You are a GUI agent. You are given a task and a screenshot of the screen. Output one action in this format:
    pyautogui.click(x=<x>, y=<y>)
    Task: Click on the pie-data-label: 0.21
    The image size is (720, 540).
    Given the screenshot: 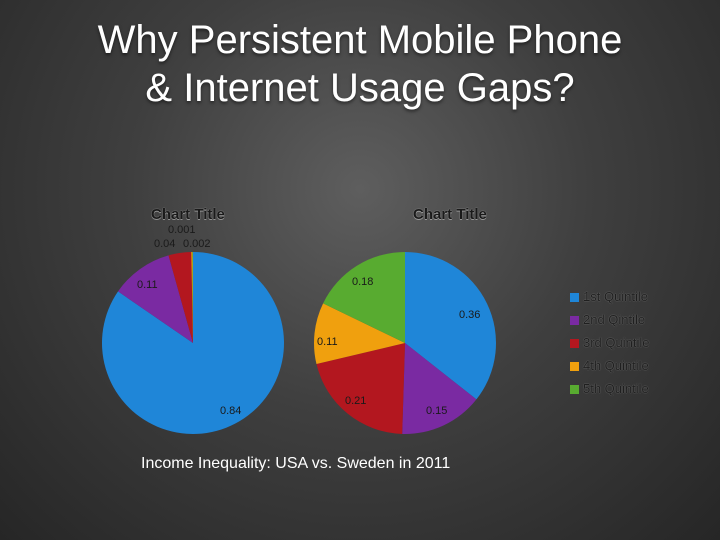 What is the action you would take?
    pyautogui.click(x=355, y=401)
    